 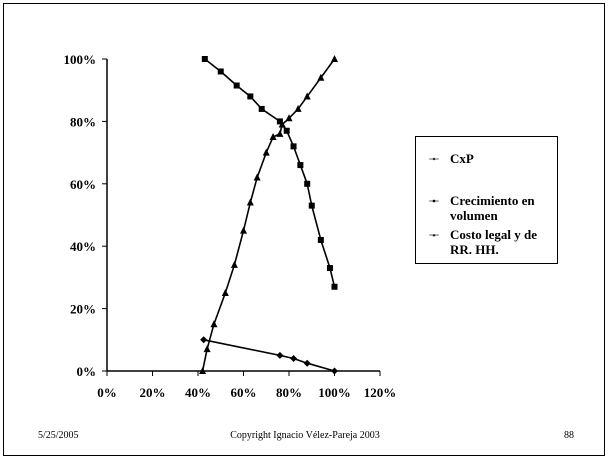 I want to click on x-tick-label: 60%, so click(x=244, y=392).